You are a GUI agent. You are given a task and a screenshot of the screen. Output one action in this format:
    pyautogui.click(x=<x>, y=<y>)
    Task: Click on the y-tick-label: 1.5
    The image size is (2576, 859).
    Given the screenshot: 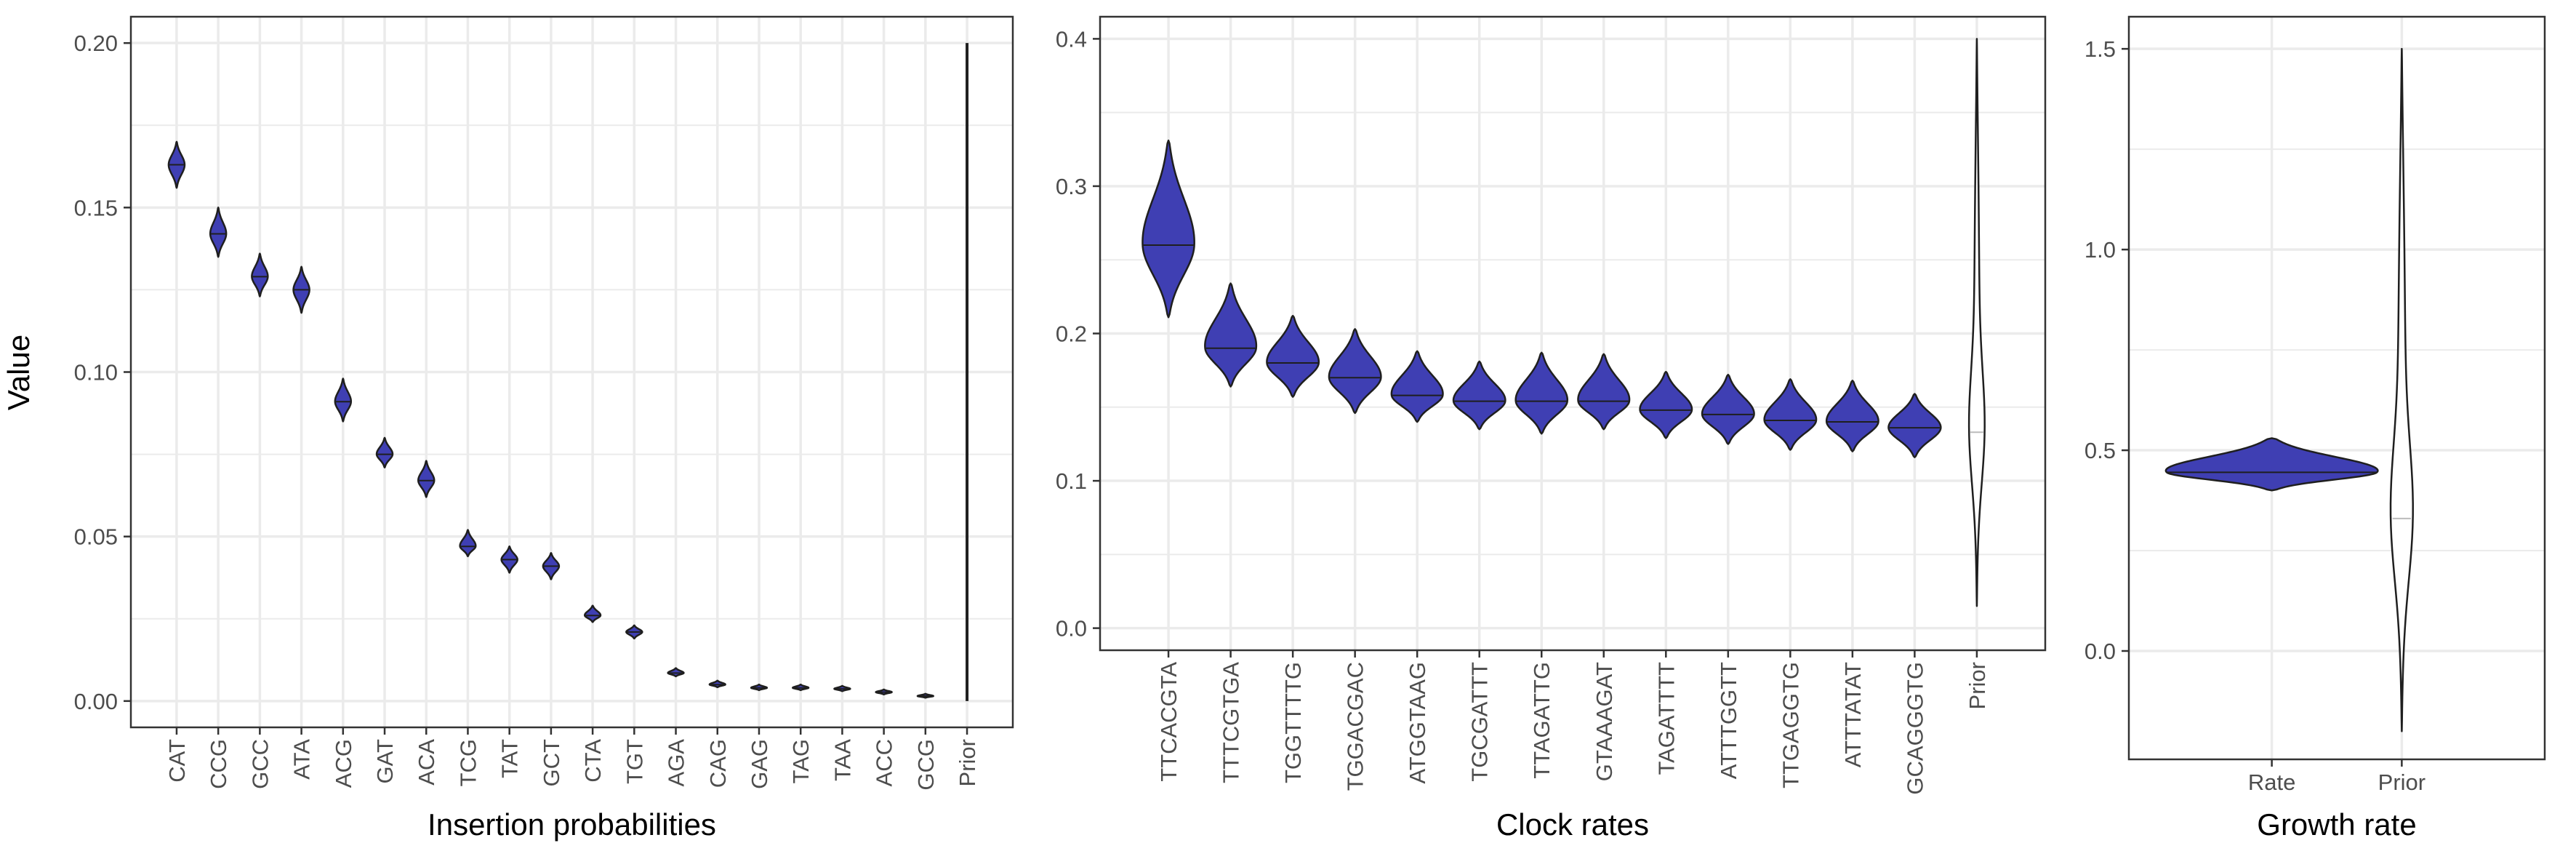 What is the action you would take?
    pyautogui.click(x=2100, y=49)
    